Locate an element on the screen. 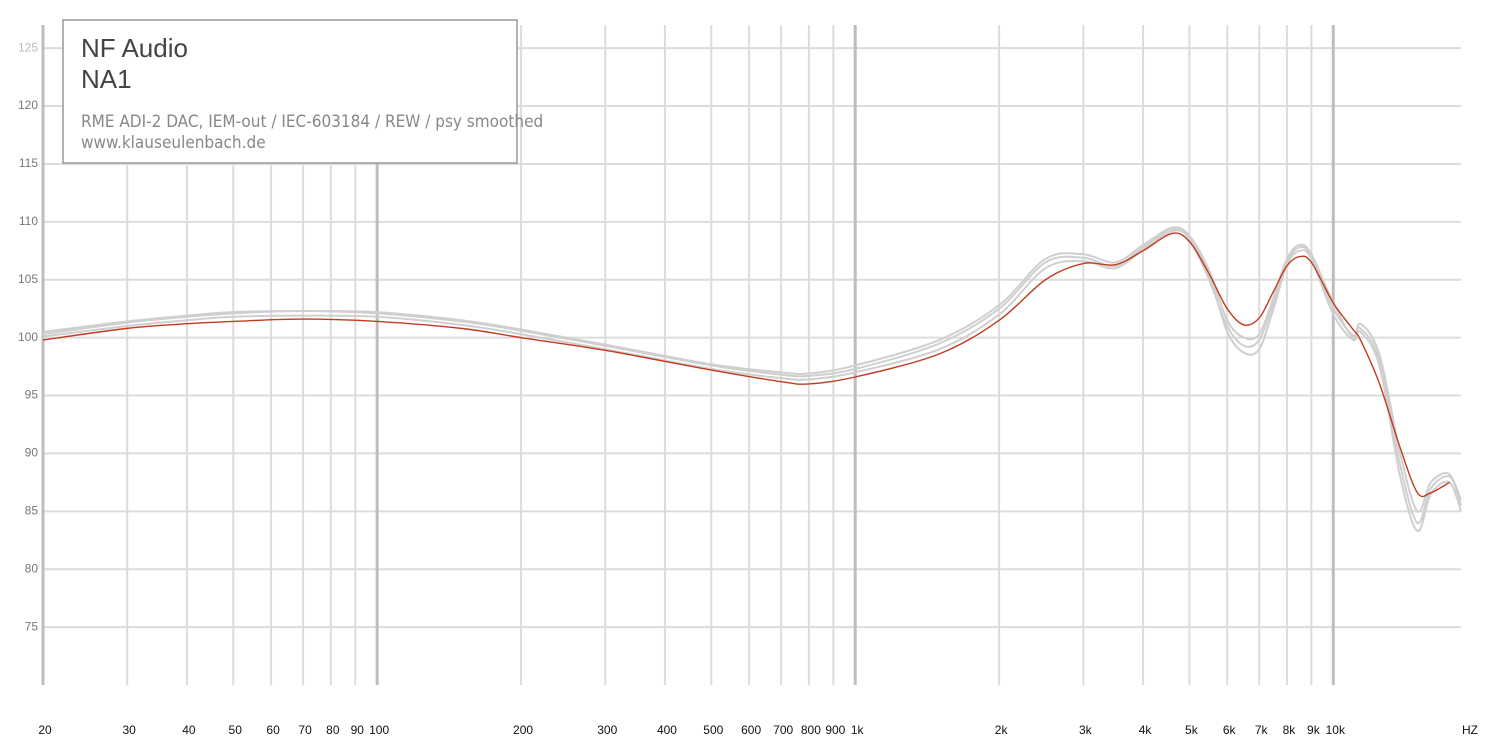  x-tick-label: 300 is located at coordinates (607, 730).